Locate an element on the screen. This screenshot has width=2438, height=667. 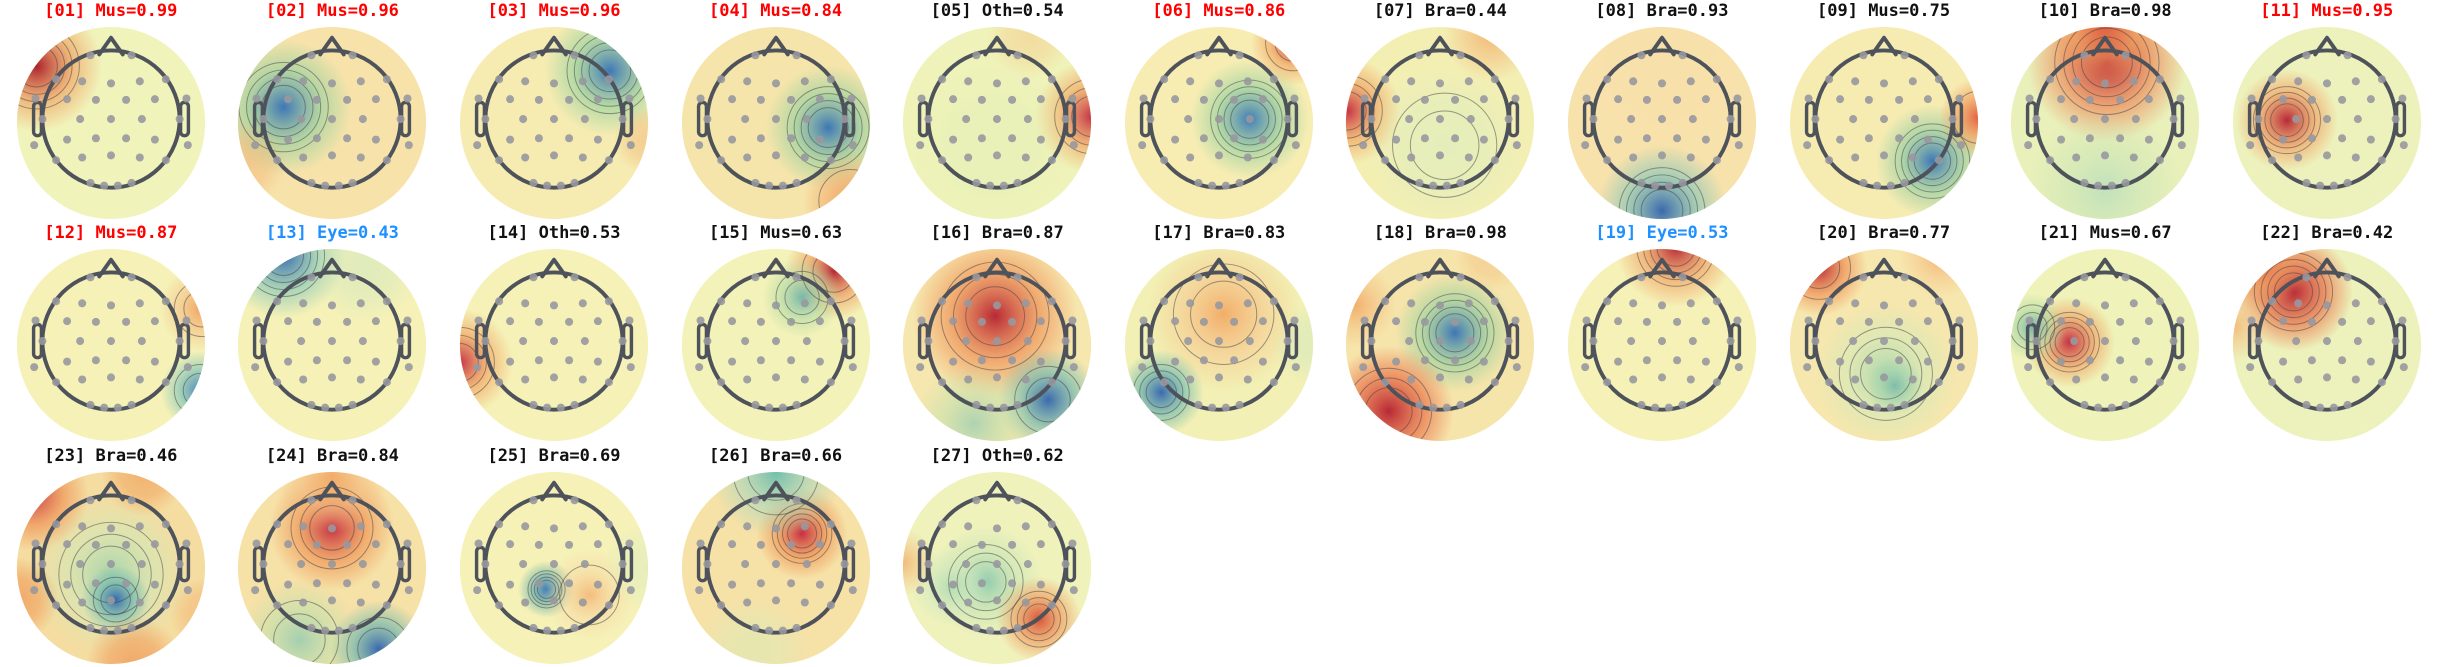
component-cell-06: [06] Mus=0.86 is located at coordinates (1219, 111).